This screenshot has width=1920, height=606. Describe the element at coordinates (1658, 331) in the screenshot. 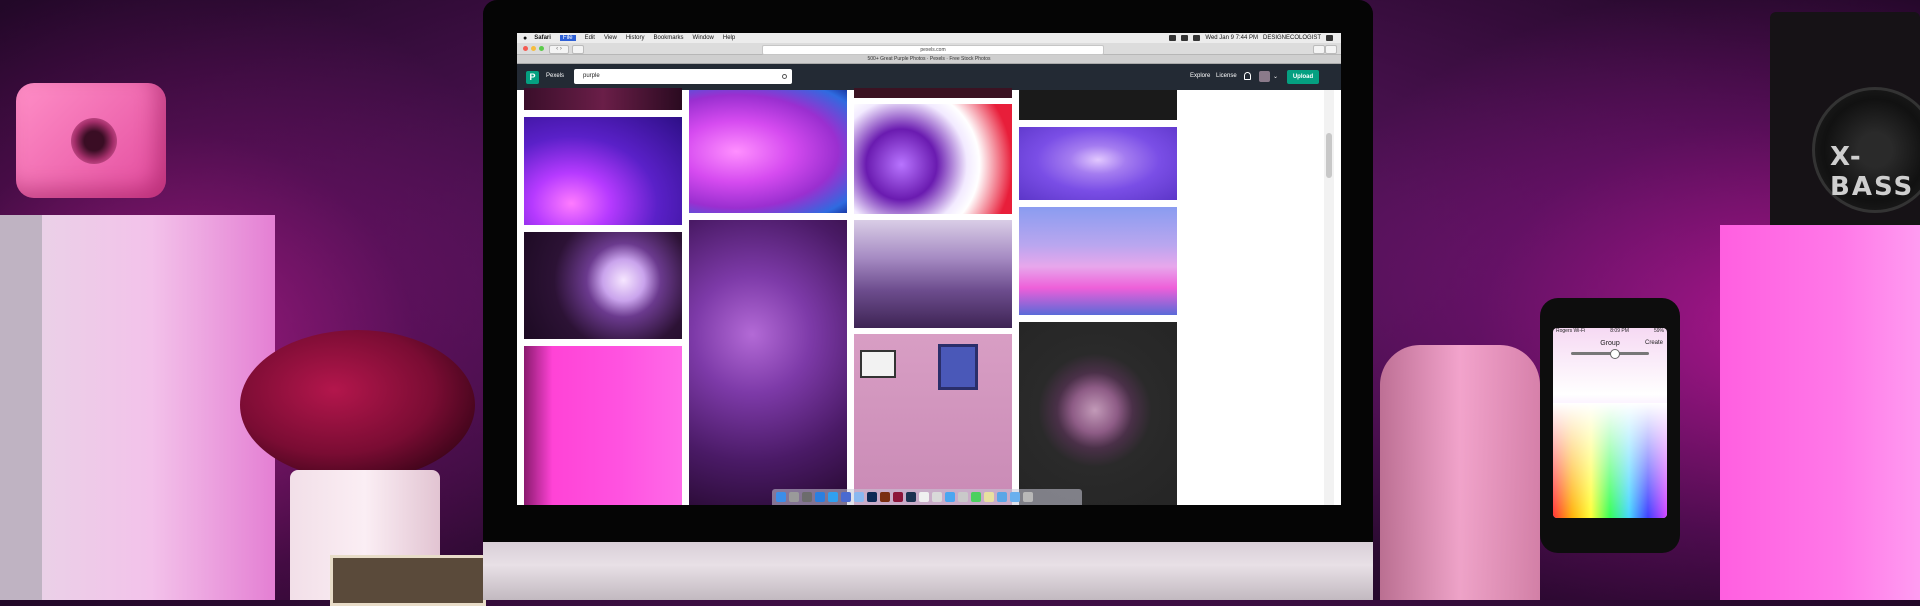

I see `phone-battery: 59%` at that location.